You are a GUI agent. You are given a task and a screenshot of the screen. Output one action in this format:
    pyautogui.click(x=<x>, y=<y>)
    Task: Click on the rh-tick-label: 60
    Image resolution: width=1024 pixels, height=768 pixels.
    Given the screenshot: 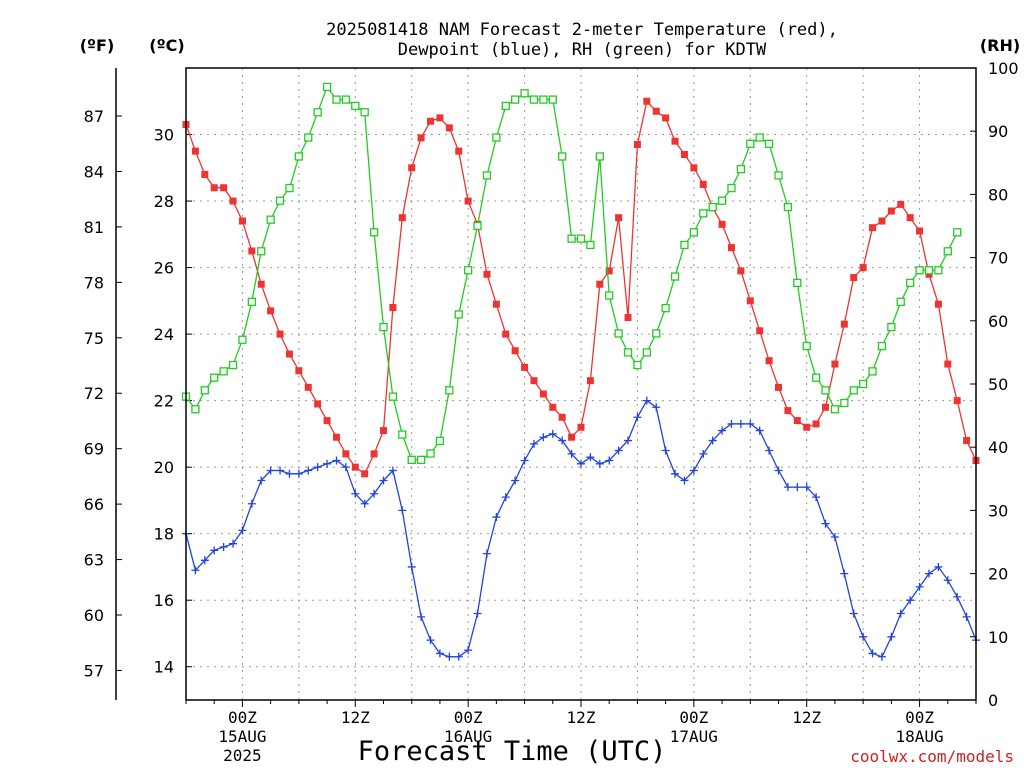 What is the action you would take?
    pyautogui.click(x=998, y=321)
    